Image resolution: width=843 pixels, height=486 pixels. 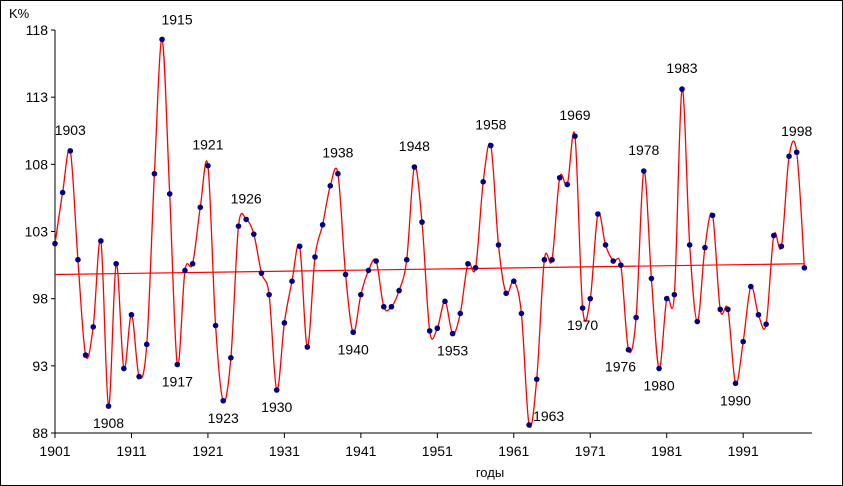 I want to click on data-point-1935, so click(x=315, y=257).